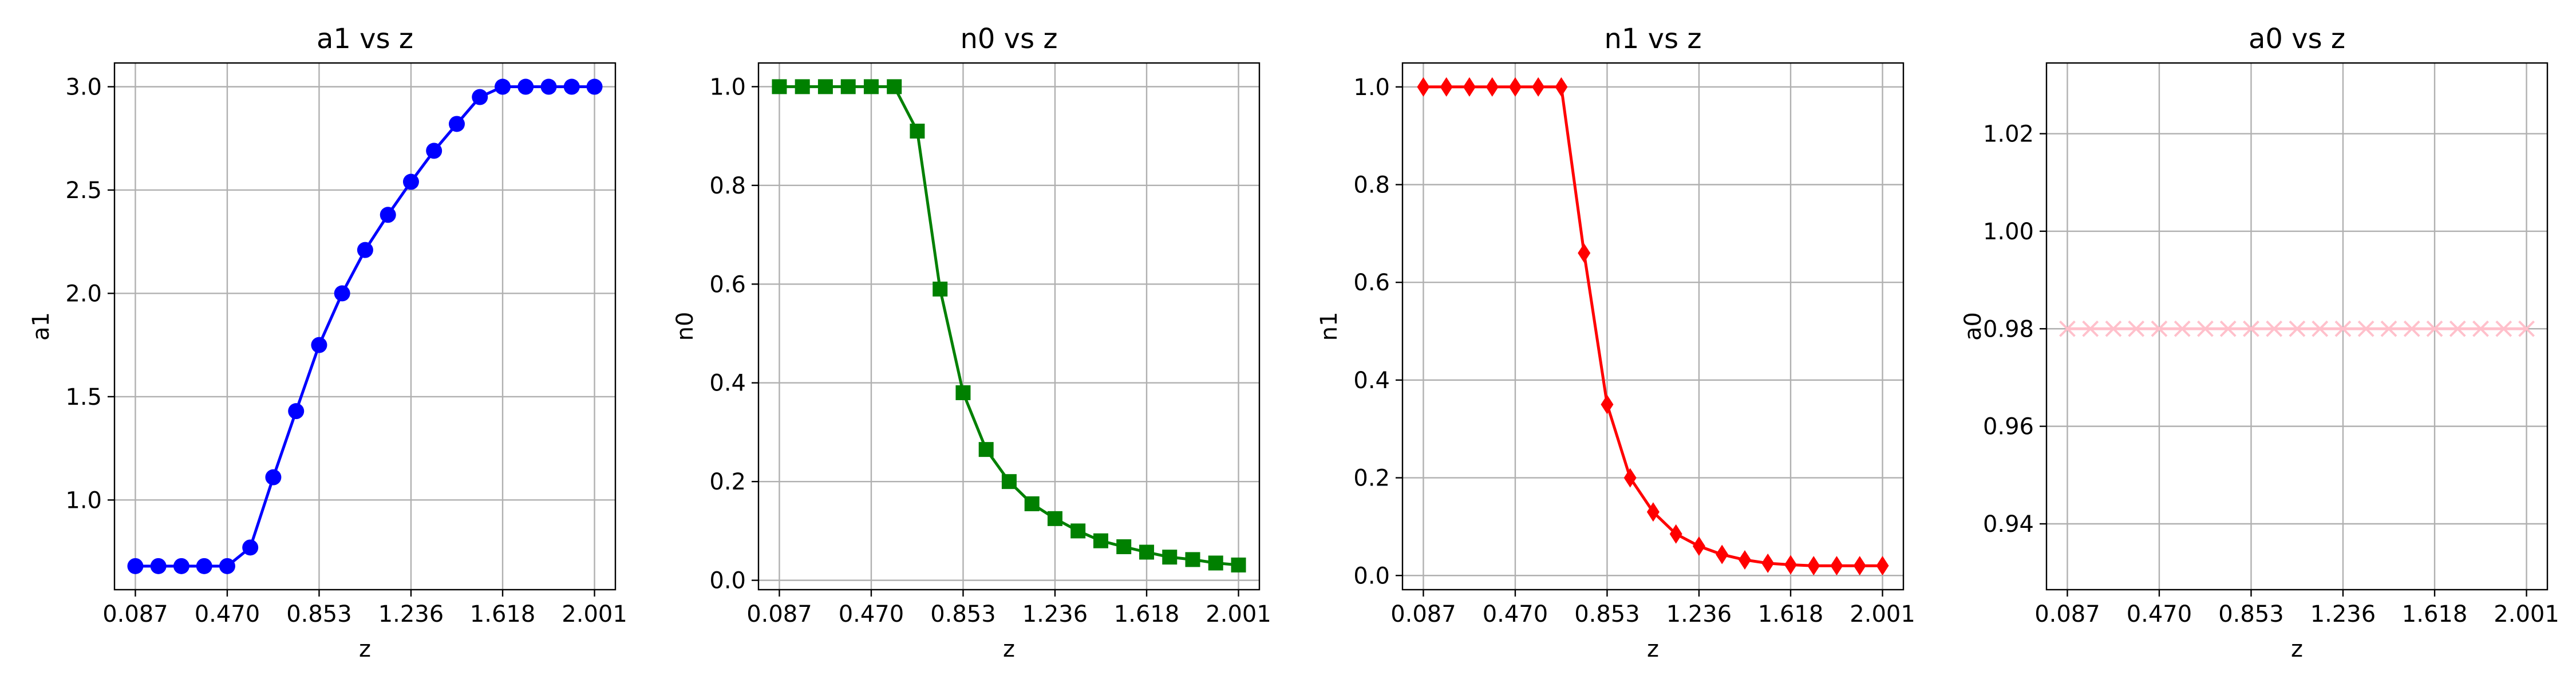  I want to click on chart-title: a0 vs z, so click(2297, 39).